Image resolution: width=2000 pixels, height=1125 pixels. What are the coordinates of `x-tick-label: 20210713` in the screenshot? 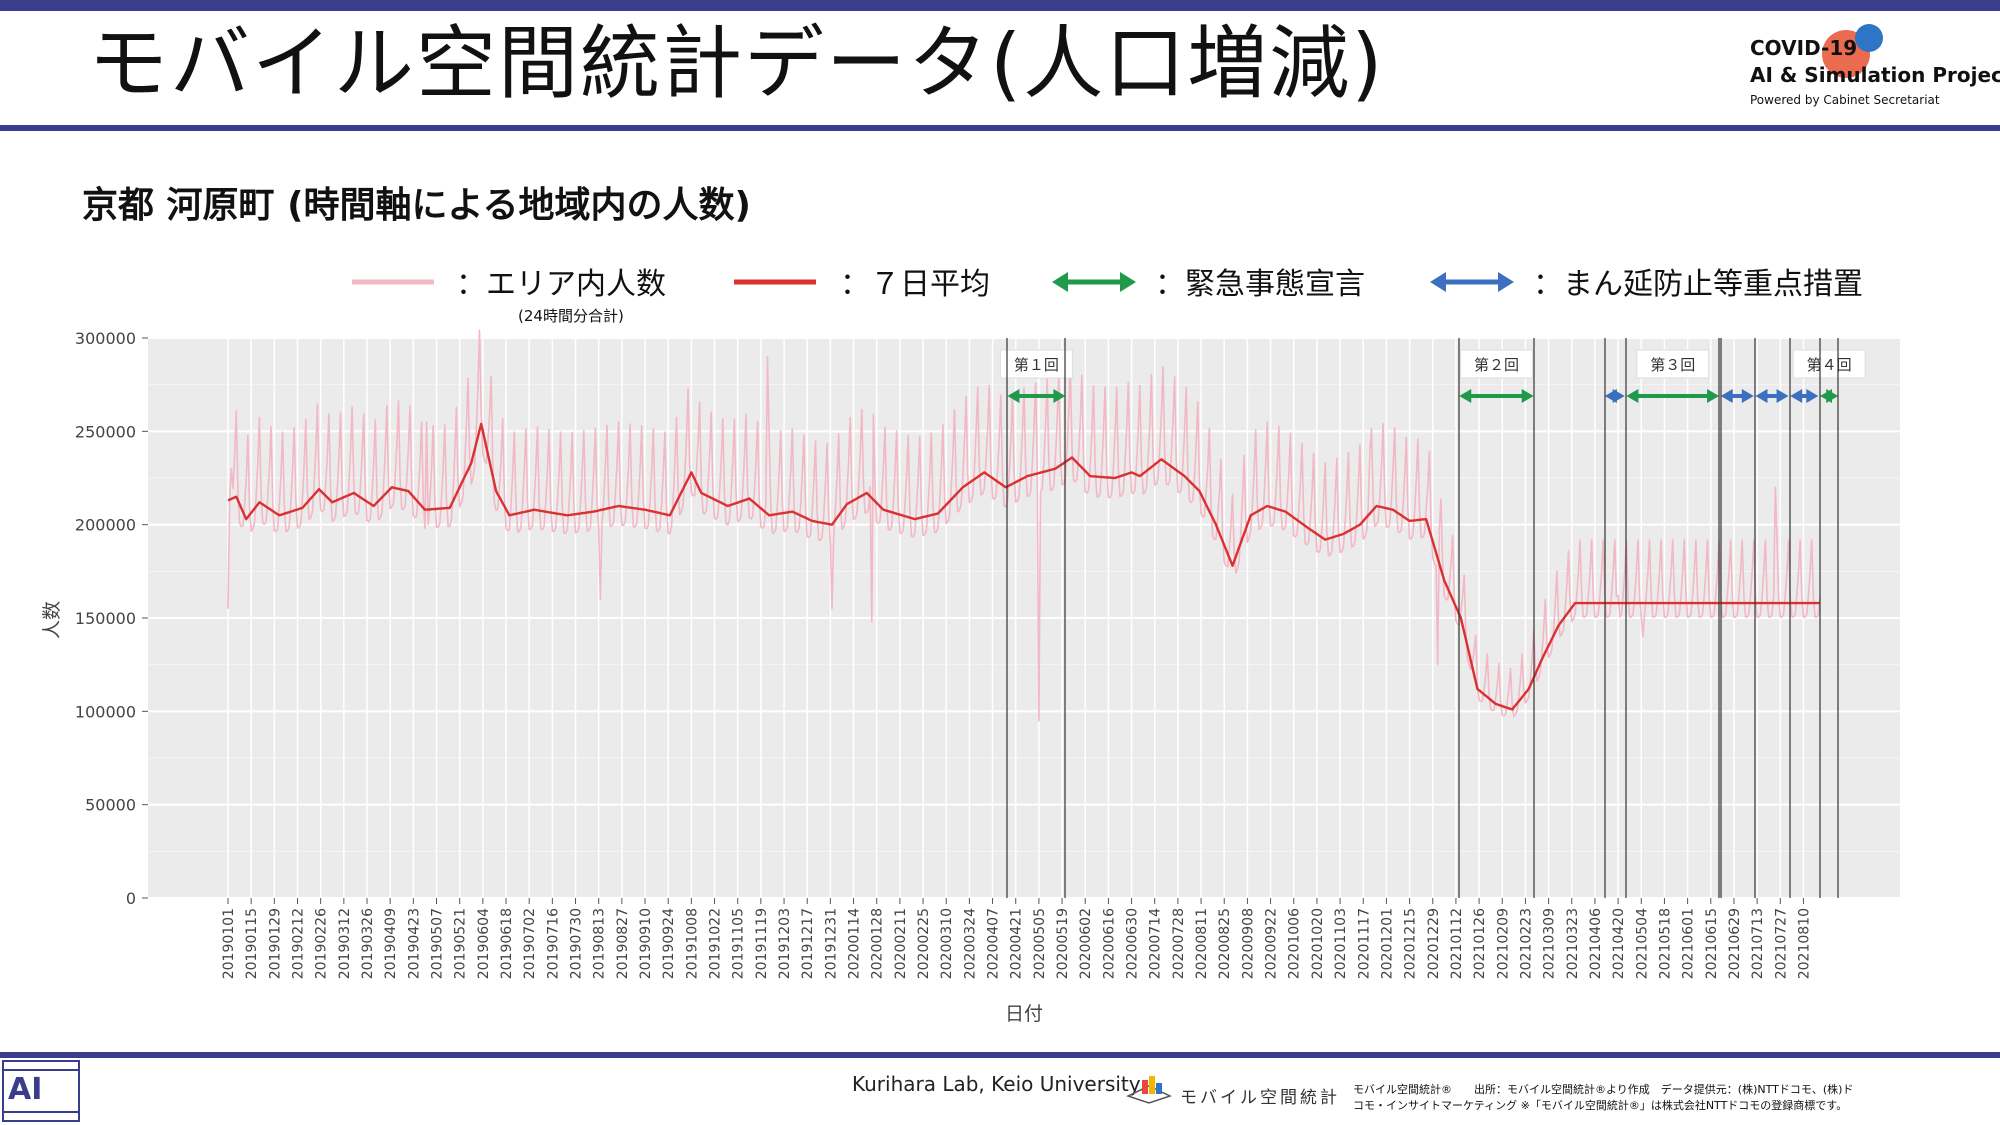 It's located at (1758, 943).